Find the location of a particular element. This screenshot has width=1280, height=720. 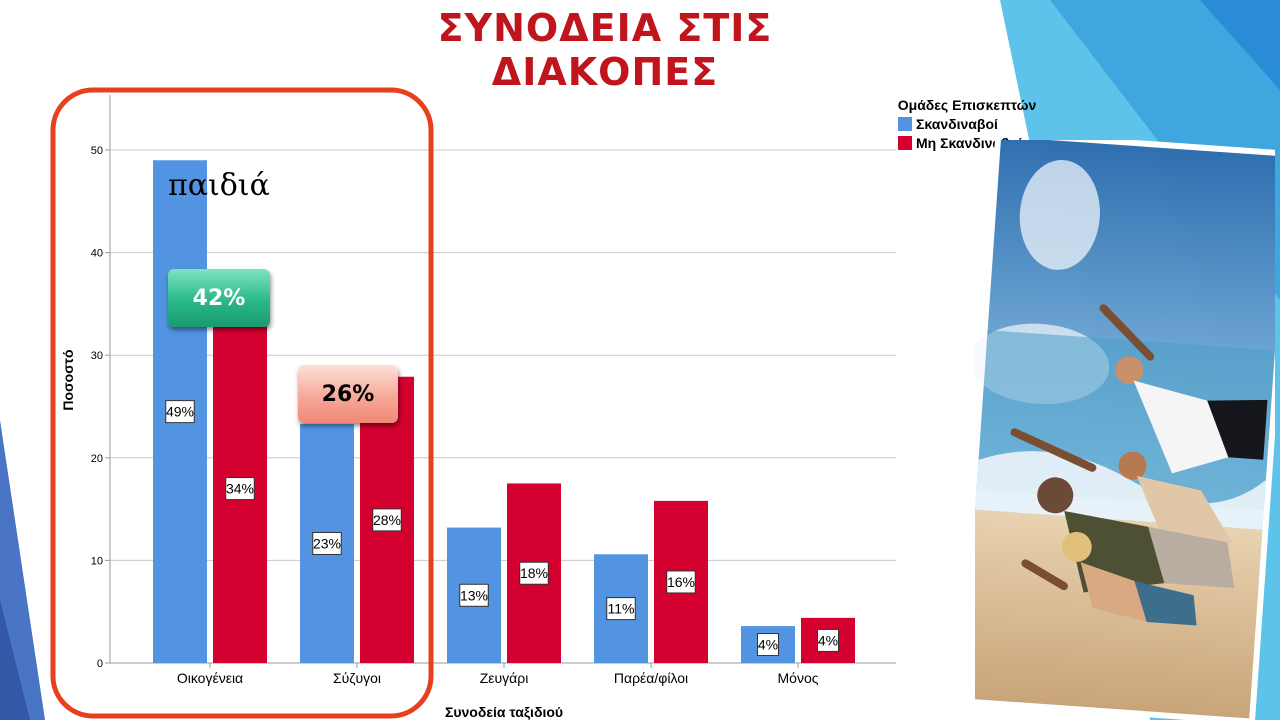

x-tick-label: Μόνος is located at coordinates (798, 678).